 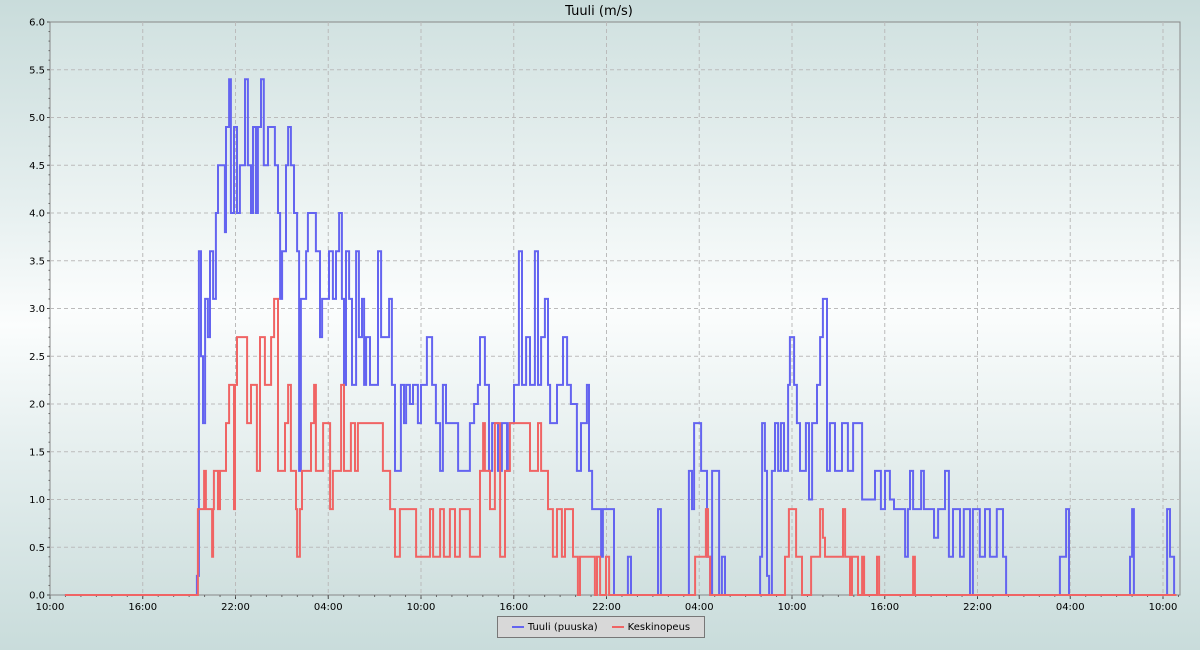 What do you see at coordinates (37, 166) in the screenshot?
I see `y-tick-label: 4.5` at bounding box center [37, 166].